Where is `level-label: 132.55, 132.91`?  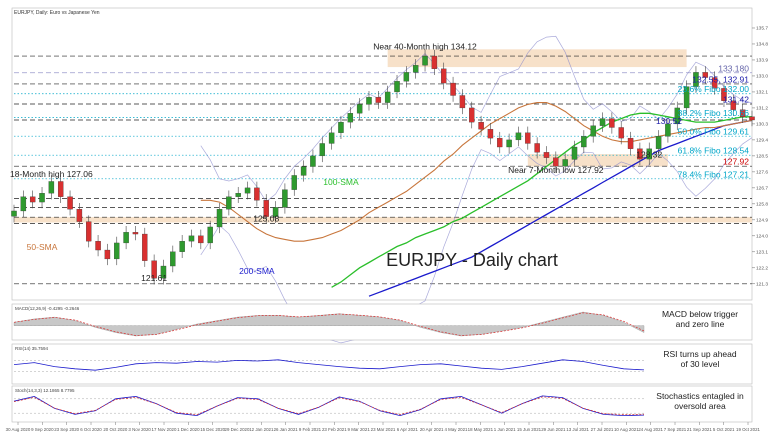 level-label: 132.55, 132.91 is located at coordinates (720, 79).